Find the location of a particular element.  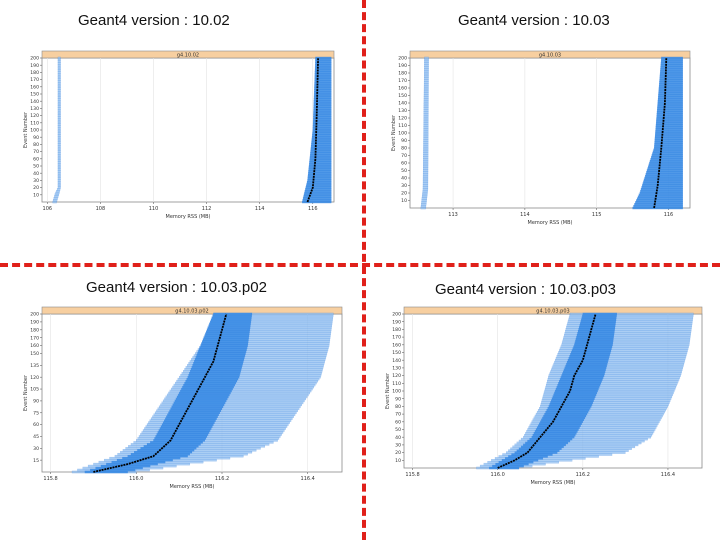

x-tick-label: 113 is located at coordinates (453, 215).